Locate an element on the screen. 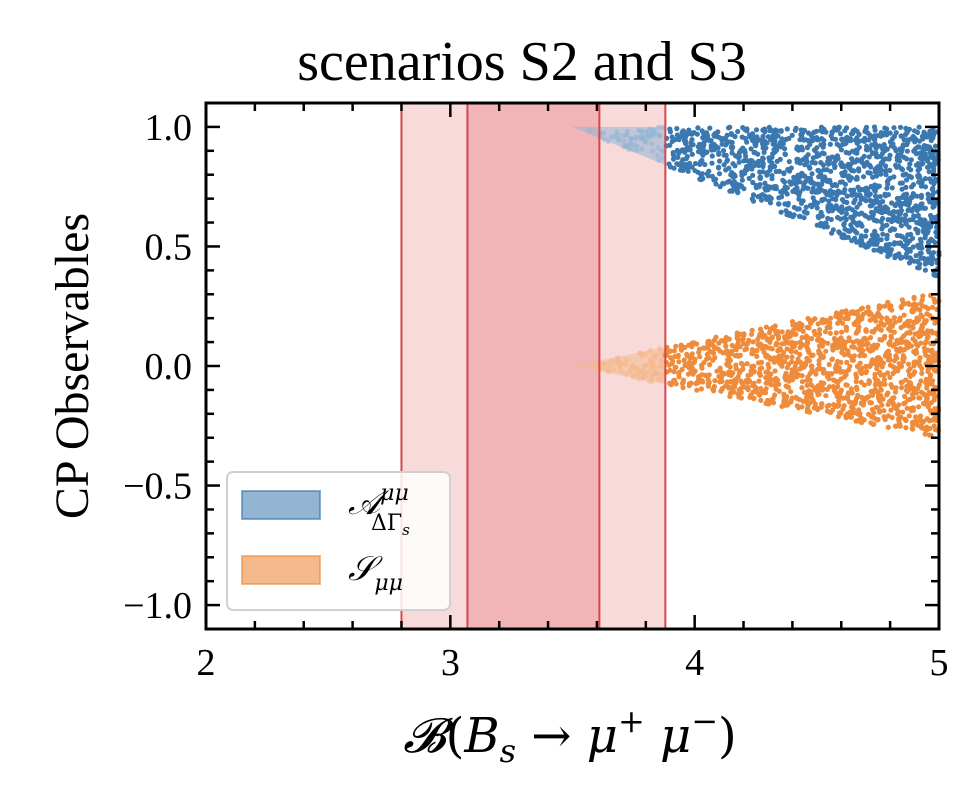  series-0-points is located at coordinates (757, 201).